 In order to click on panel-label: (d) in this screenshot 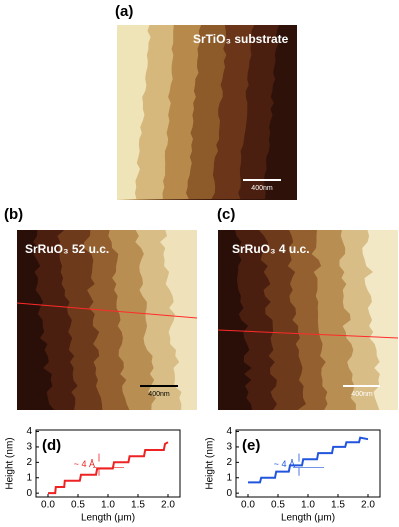, I will do `click(51, 445)`.